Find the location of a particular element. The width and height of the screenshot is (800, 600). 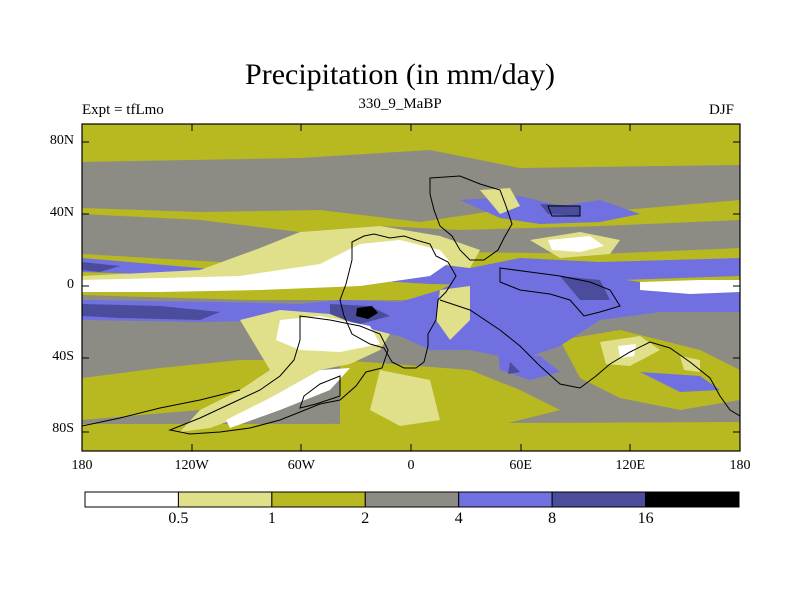

x-tick-label: 60W is located at coordinates (301, 465).